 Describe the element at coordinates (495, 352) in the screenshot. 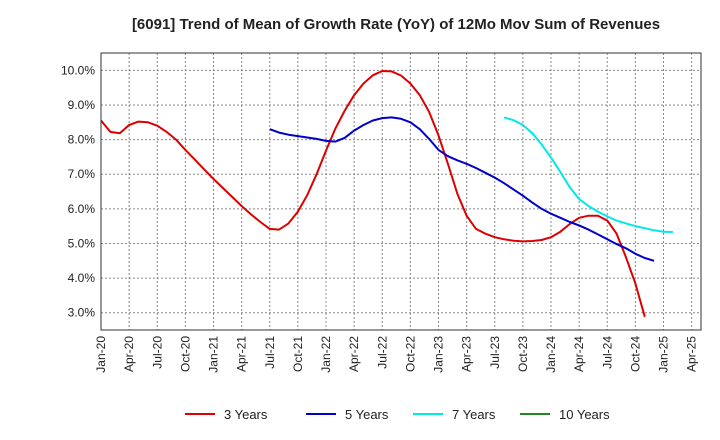

I see `x-tick-label: Jul-23` at that location.